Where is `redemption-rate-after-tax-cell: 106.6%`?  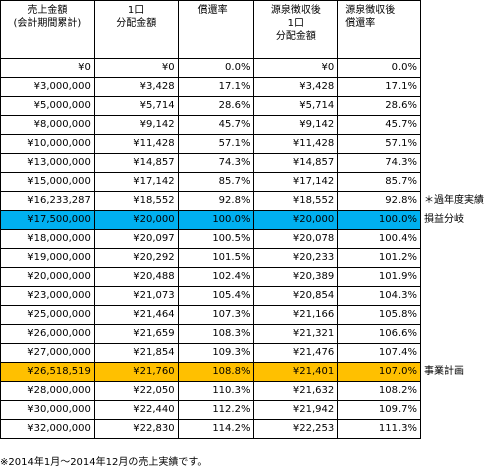 redemption-rate-after-tax-cell: 106.6% is located at coordinates (379, 334).